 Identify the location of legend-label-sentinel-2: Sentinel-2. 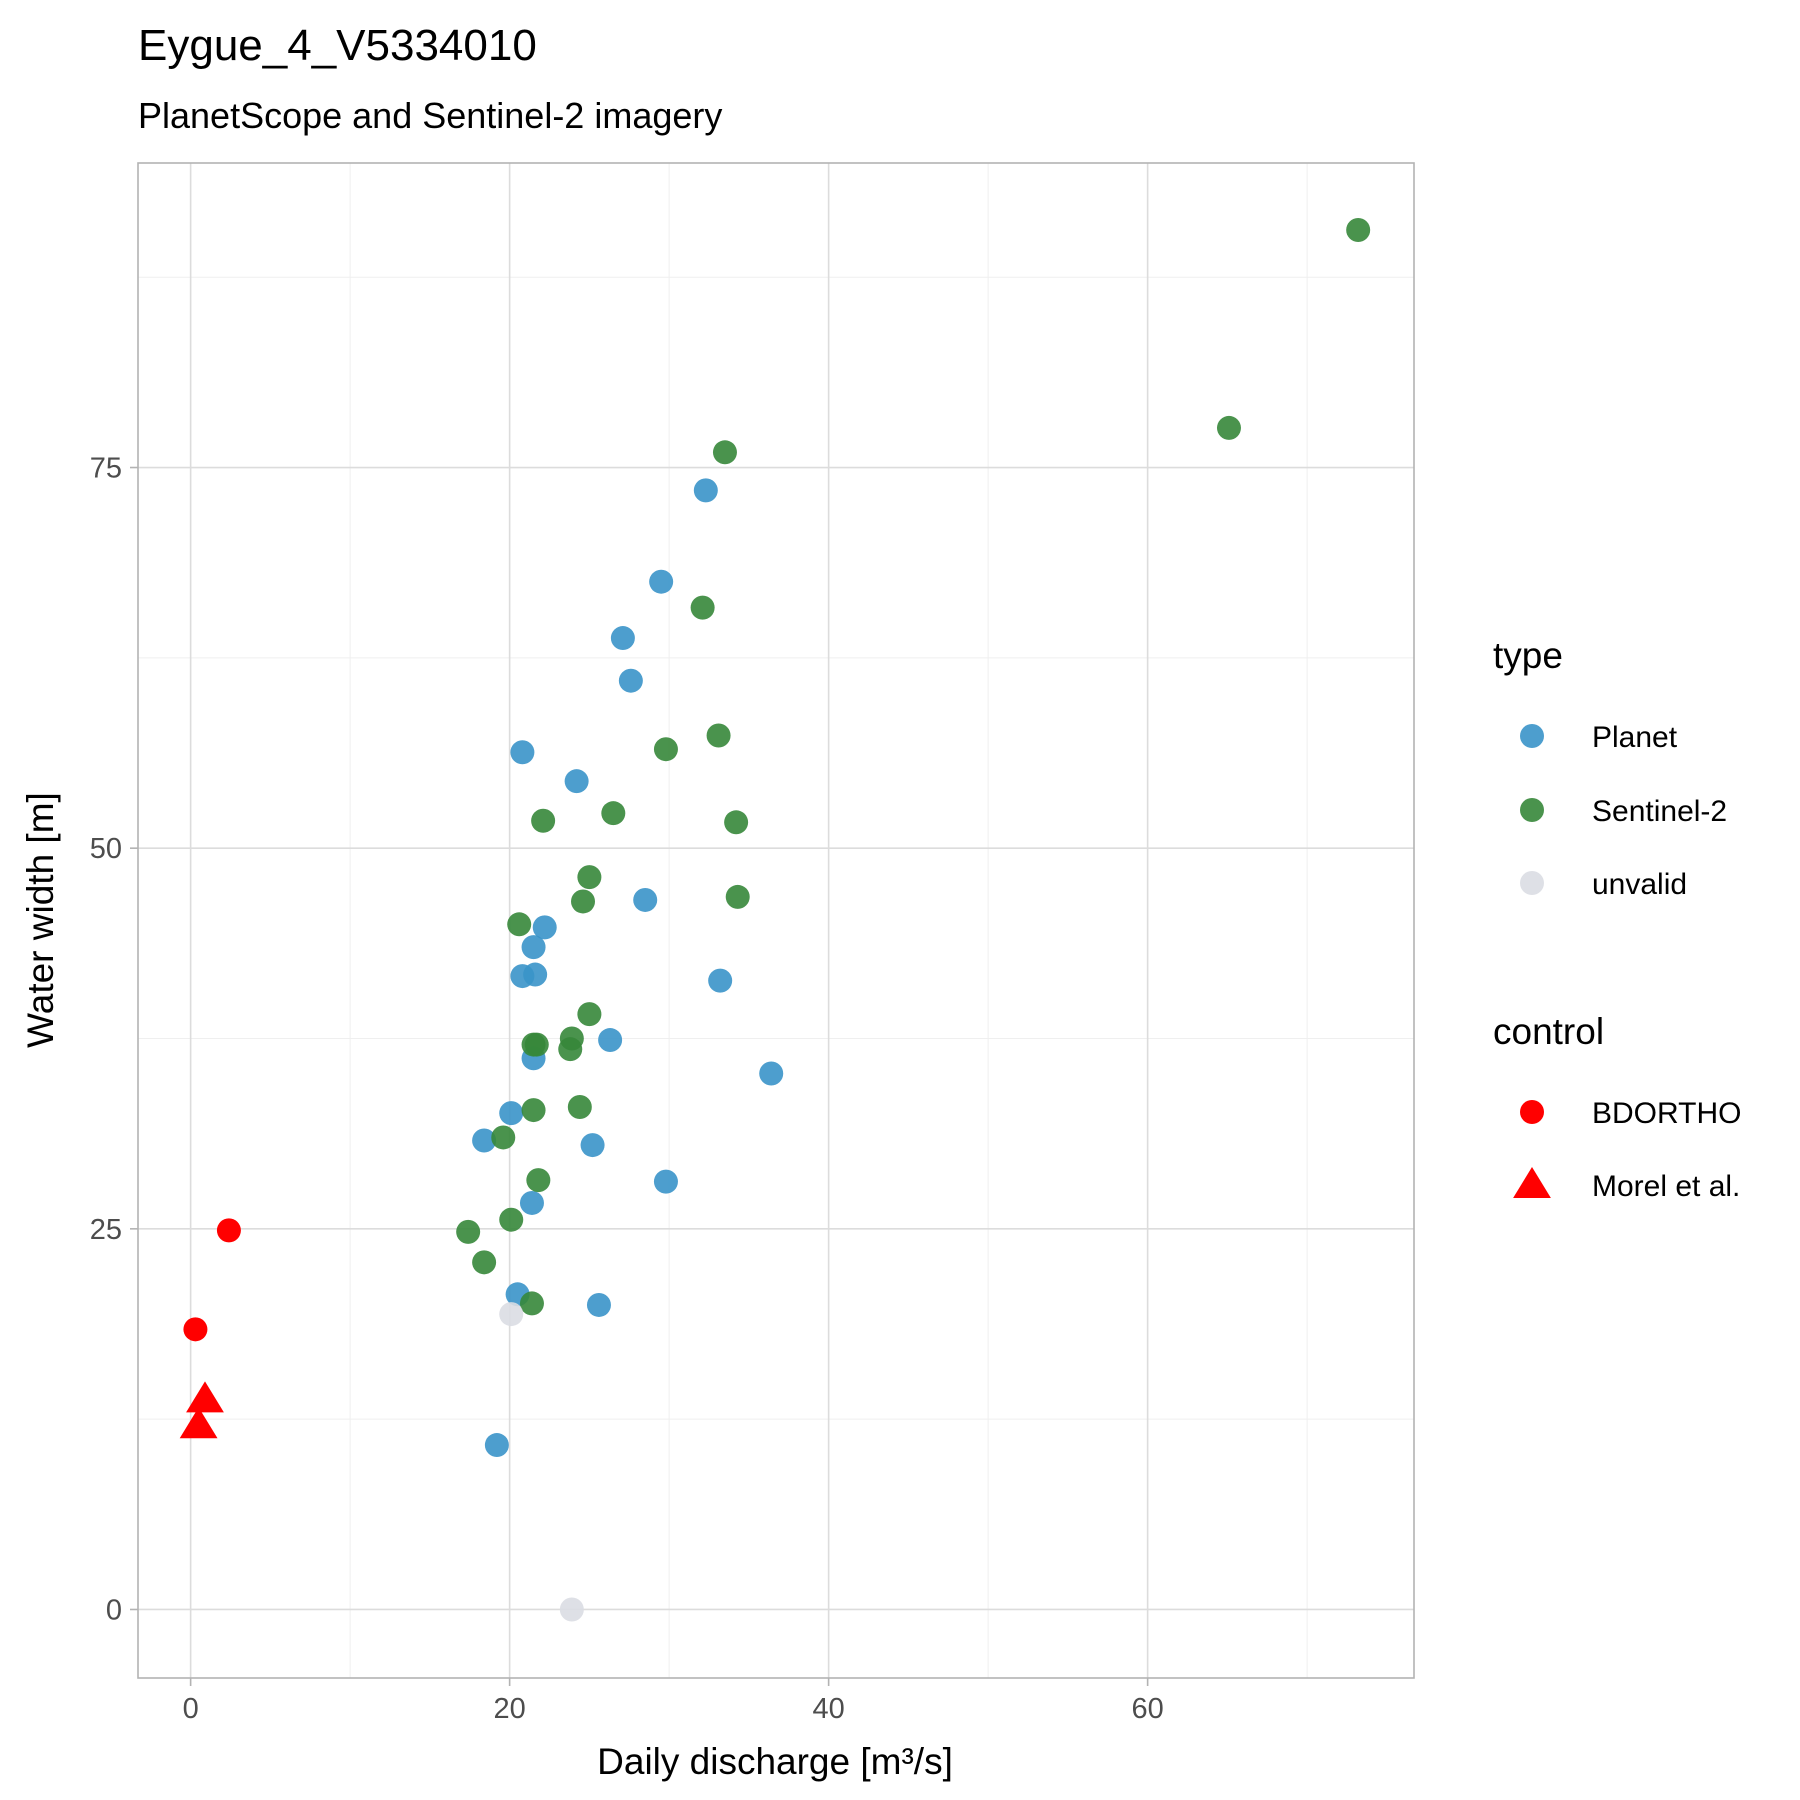
(1659, 811).